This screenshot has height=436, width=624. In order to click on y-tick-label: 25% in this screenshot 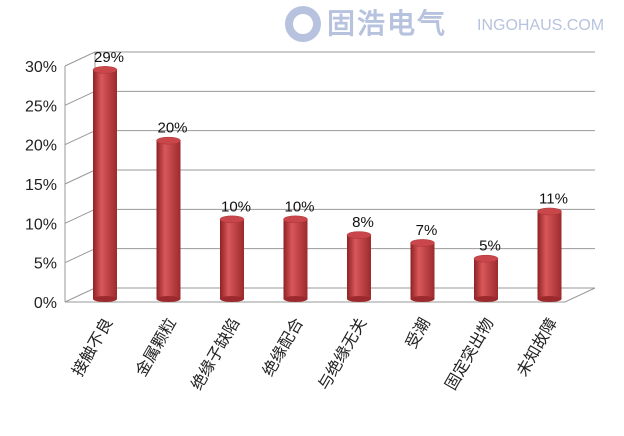, I will do `click(41, 106)`.